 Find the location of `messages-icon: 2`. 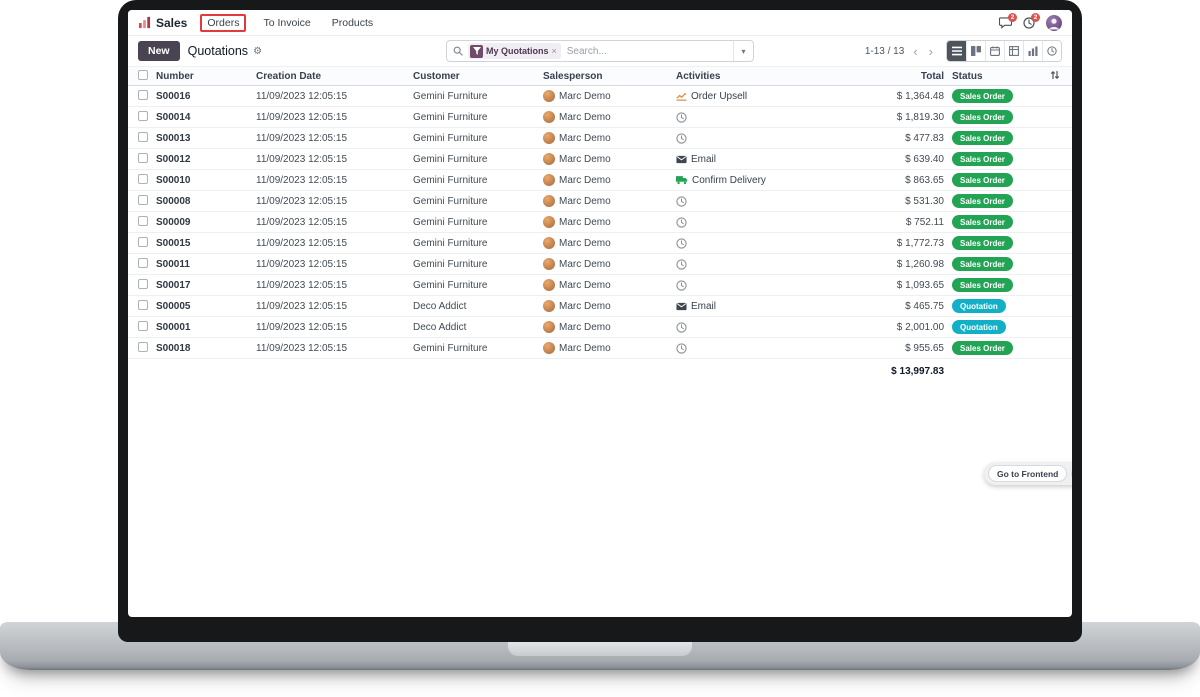

messages-icon: 2 is located at coordinates (1008, 20).